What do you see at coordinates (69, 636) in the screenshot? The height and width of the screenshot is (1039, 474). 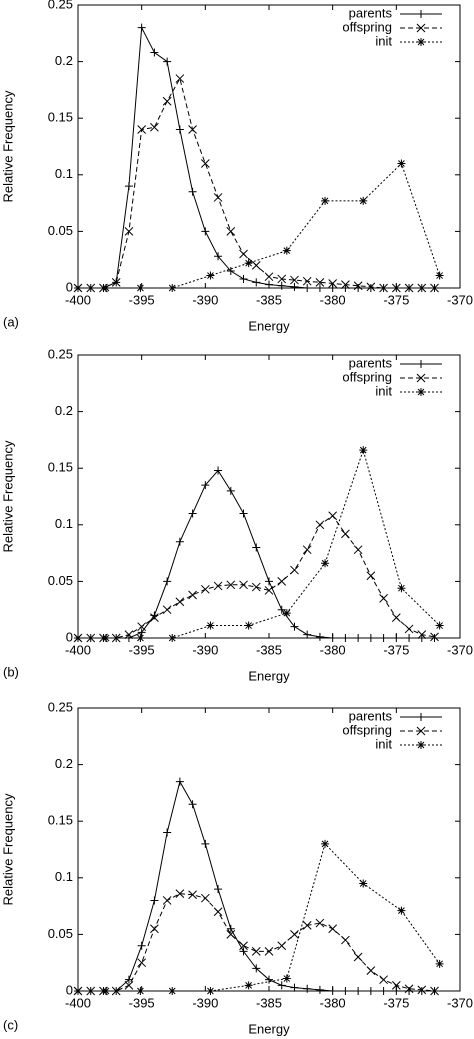 I see `y-tick-label: 0` at bounding box center [69, 636].